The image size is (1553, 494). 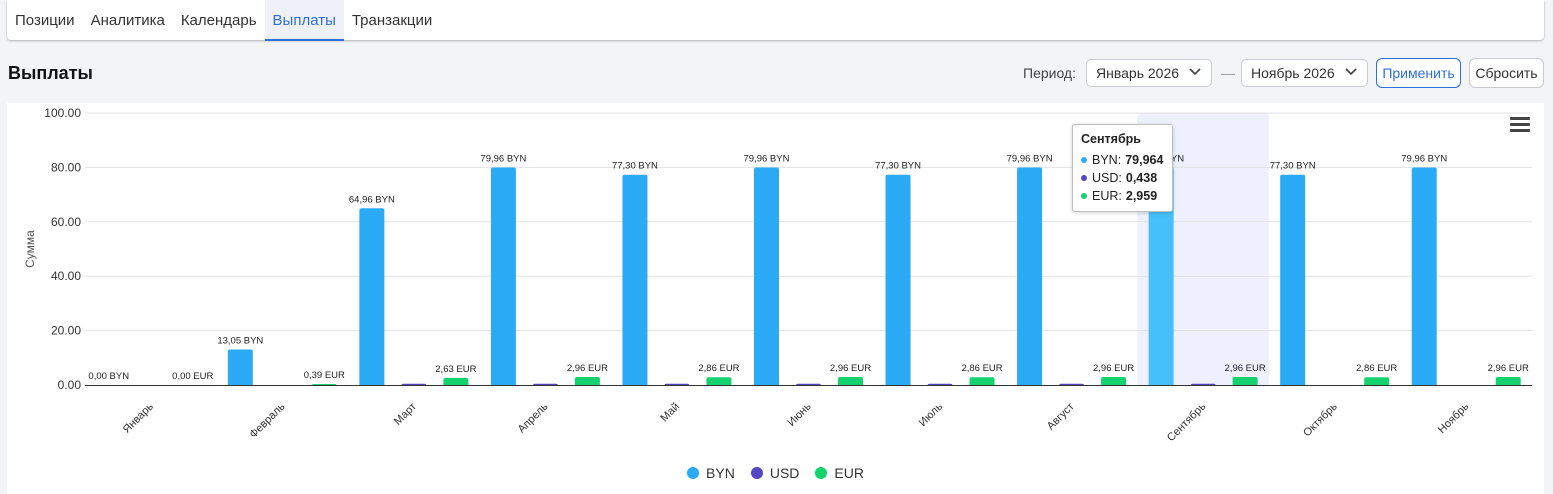 What do you see at coordinates (799, 414) in the screenshot?
I see `x-tick-label: Июнь` at bounding box center [799, 414].